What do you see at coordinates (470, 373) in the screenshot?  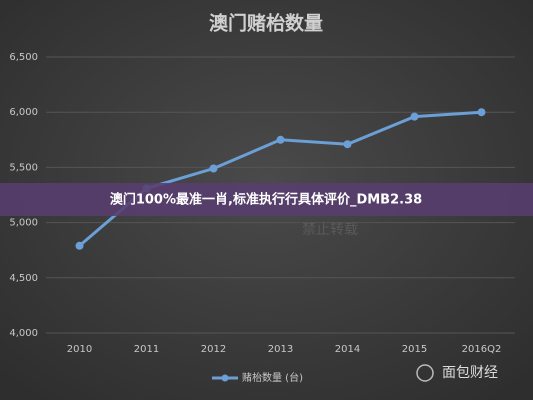 I see `watermark: 面包财经` at bounding box center [470, 373].